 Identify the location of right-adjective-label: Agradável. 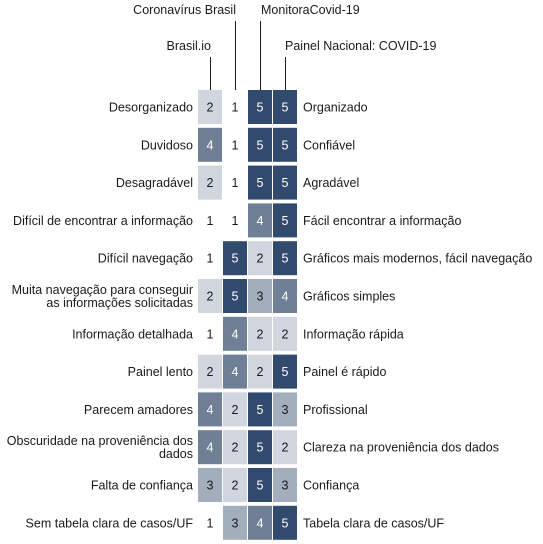
(331, 183).